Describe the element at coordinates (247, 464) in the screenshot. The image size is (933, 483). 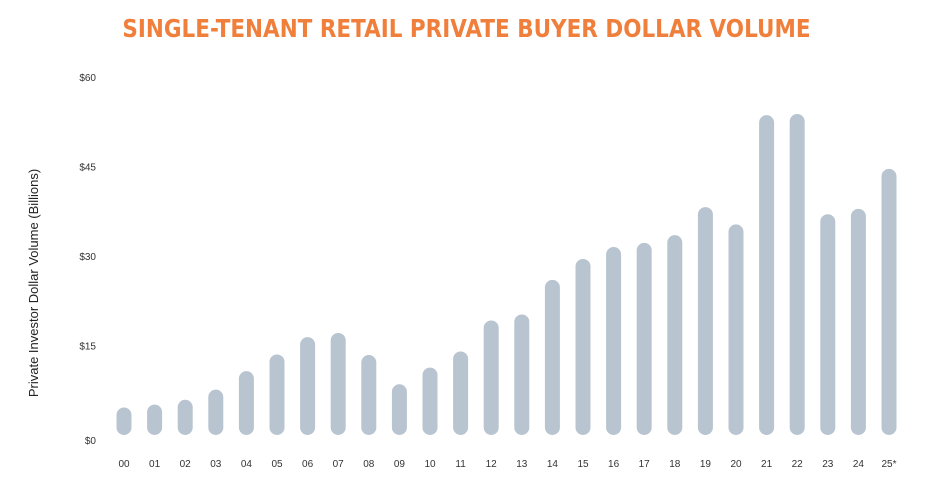
I see `x-tick-label: 04` at that location.